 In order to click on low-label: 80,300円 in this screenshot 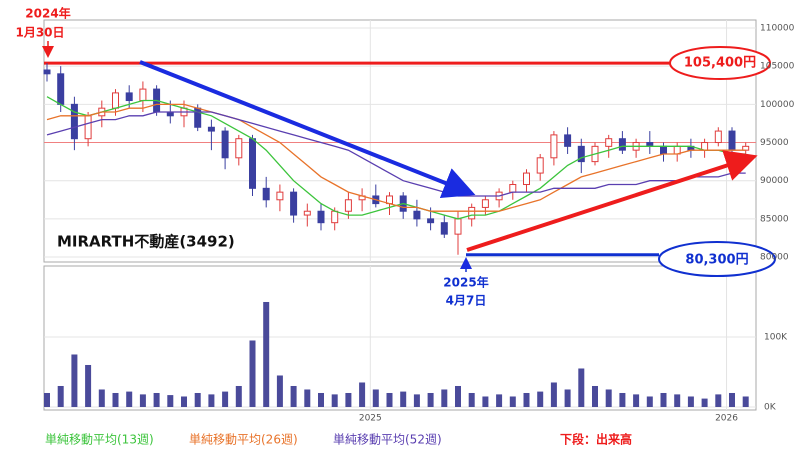, I will do `click(716, 260)`.